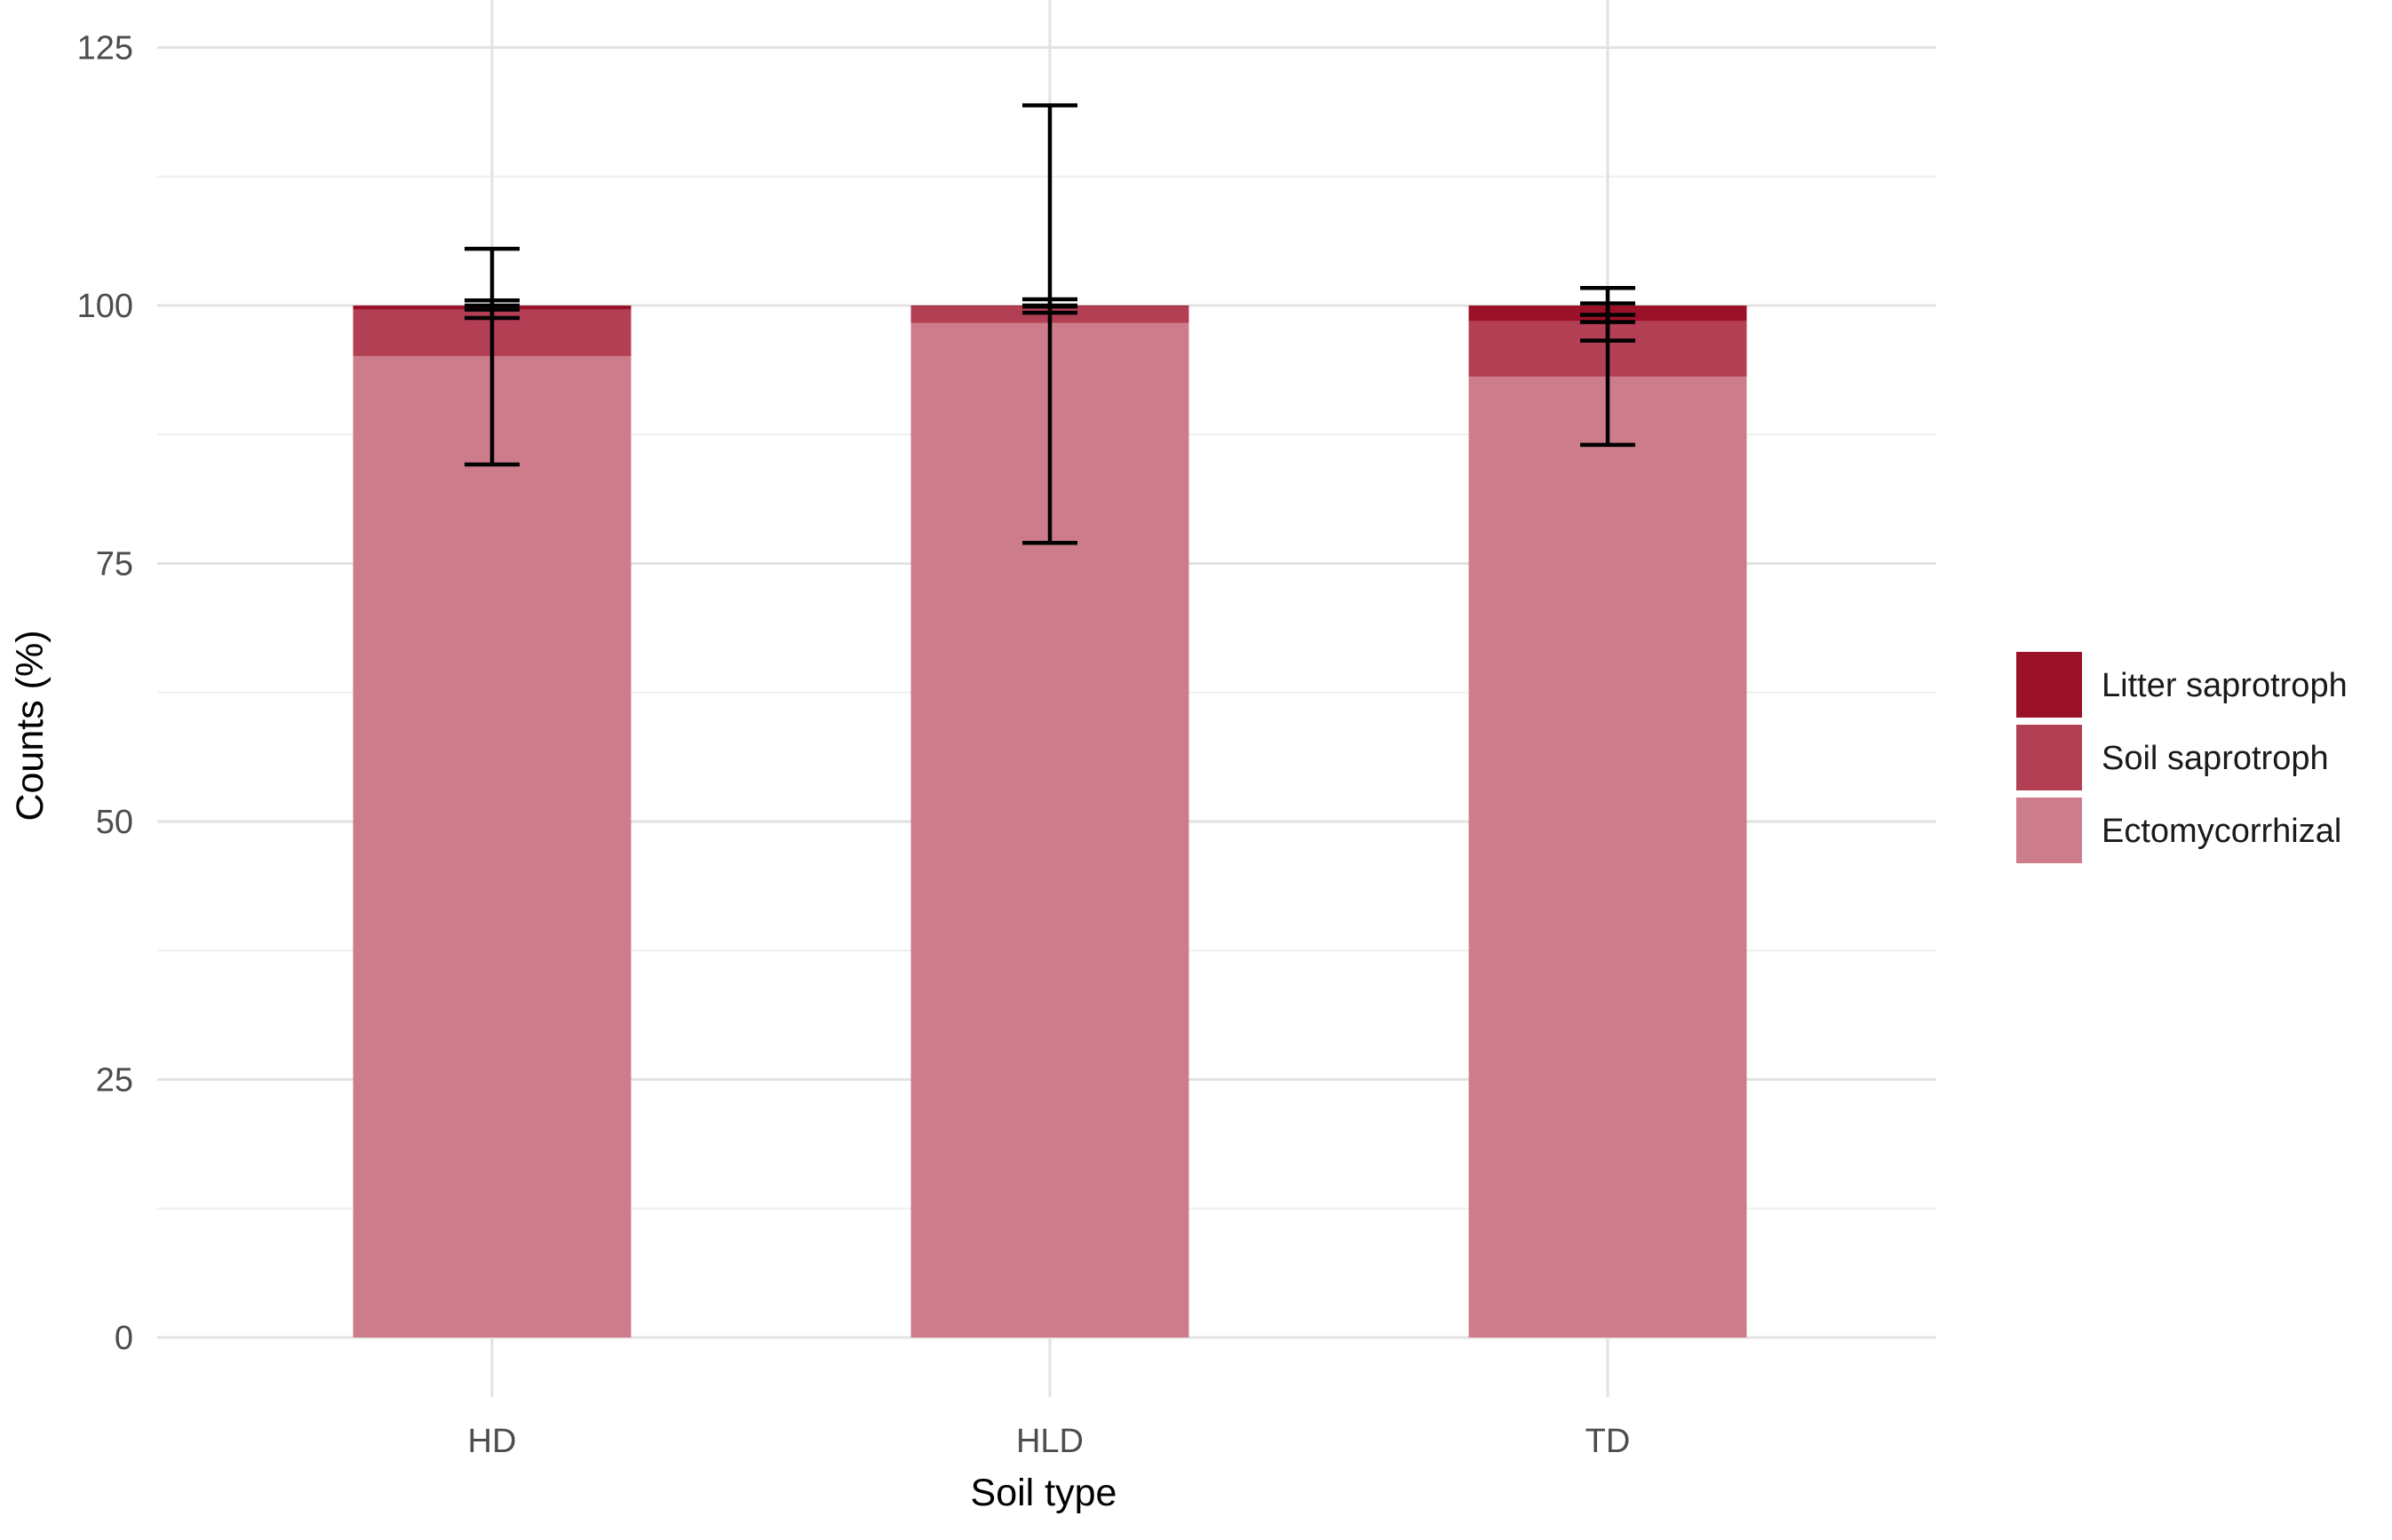  I want to click on y-tick-label: 100, so click(105, 307).